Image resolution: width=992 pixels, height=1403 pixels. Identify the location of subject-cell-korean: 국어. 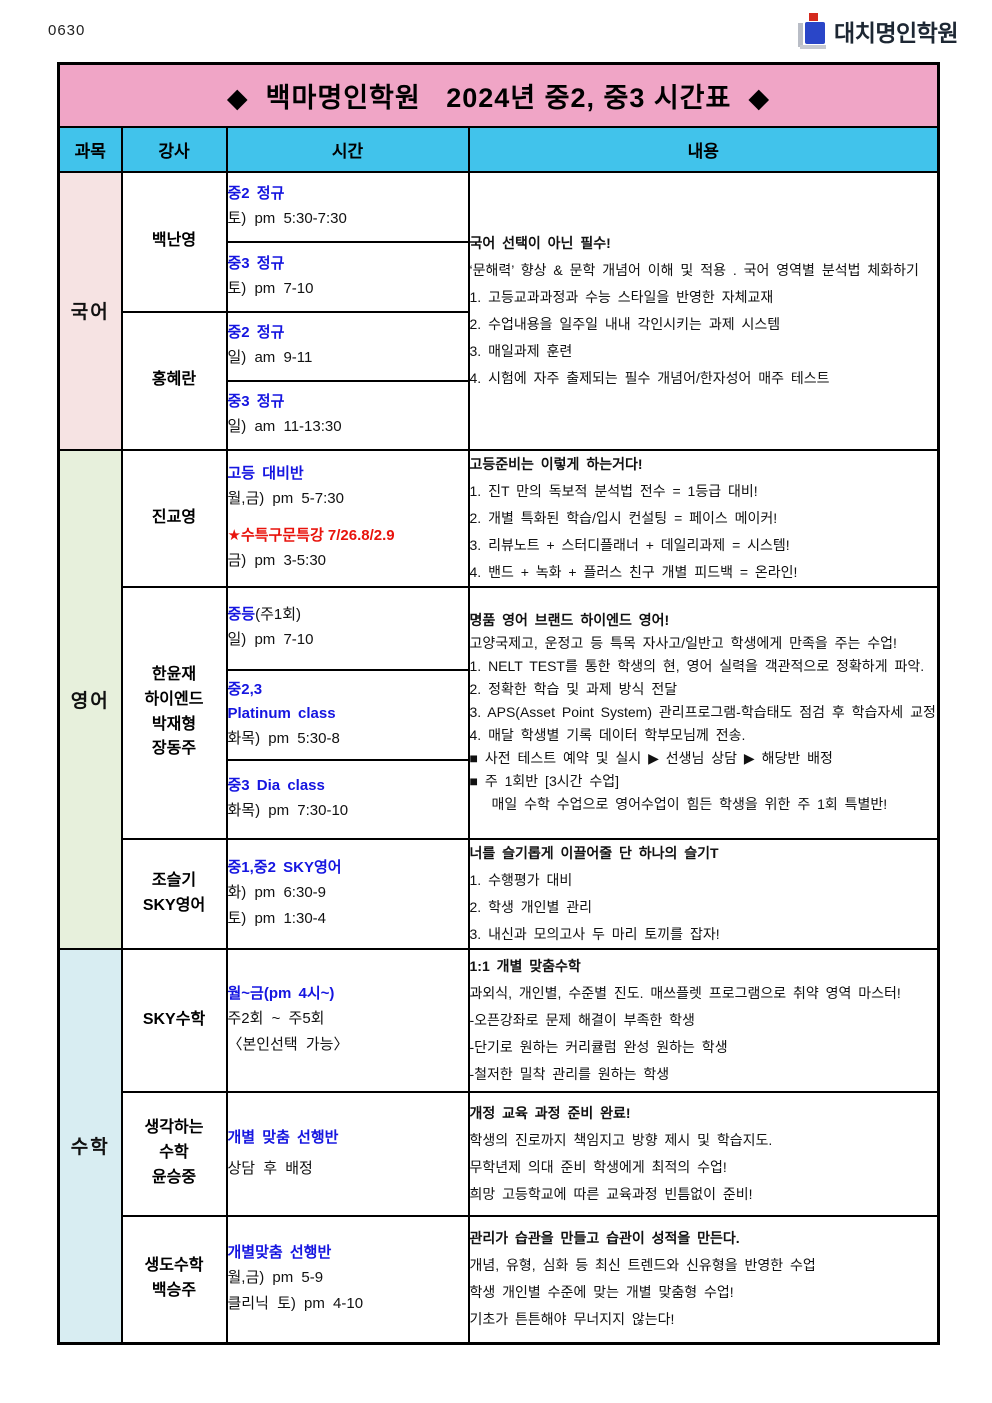
(90, 310).